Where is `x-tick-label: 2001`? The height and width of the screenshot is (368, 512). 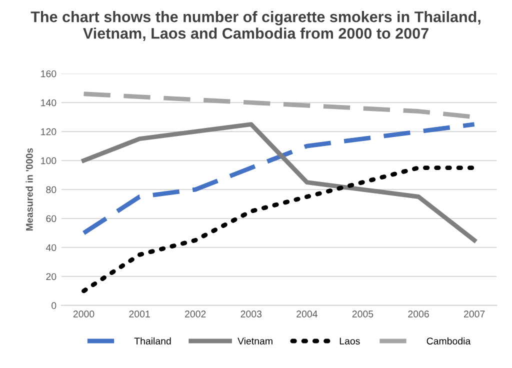 x-tick-label: 2001 is located at coordinates (139, 314).